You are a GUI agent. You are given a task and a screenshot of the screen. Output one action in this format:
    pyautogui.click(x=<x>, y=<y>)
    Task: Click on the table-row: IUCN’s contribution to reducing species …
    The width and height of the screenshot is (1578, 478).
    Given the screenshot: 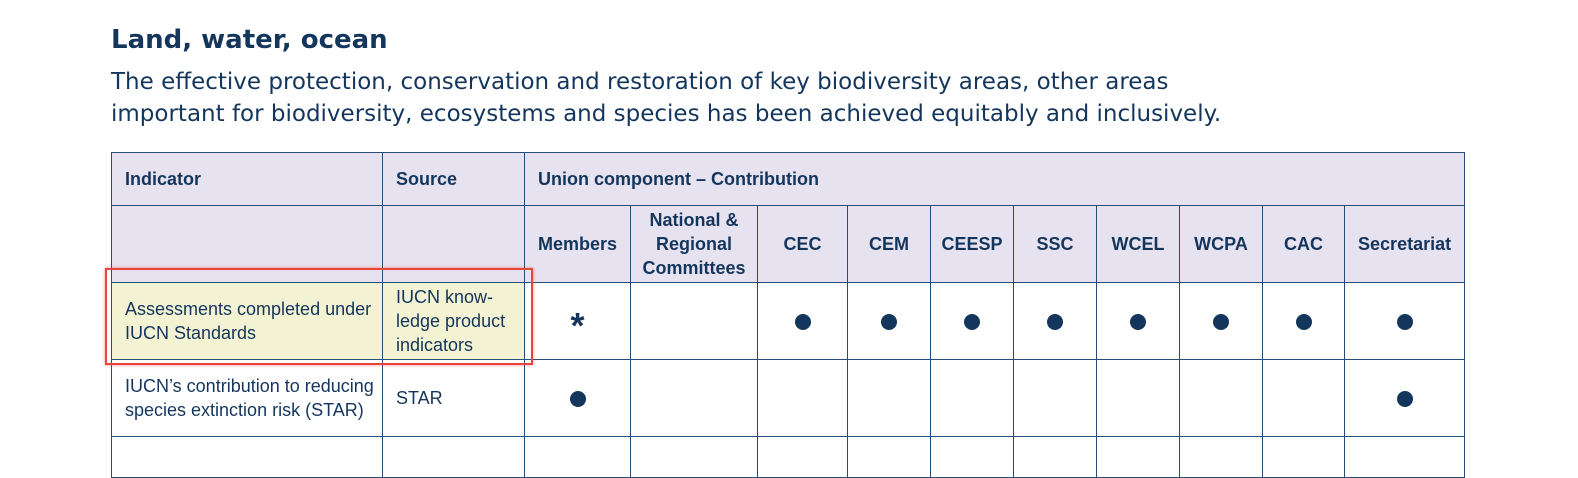 What is the action you would take?
    pyautogui.click(x=788, y=398)
    